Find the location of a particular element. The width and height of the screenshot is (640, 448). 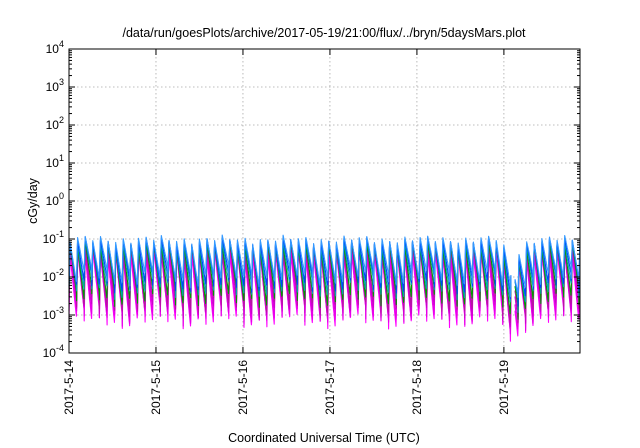

y-tick-label: 10⁻³ is located at coordinates (53, 313).